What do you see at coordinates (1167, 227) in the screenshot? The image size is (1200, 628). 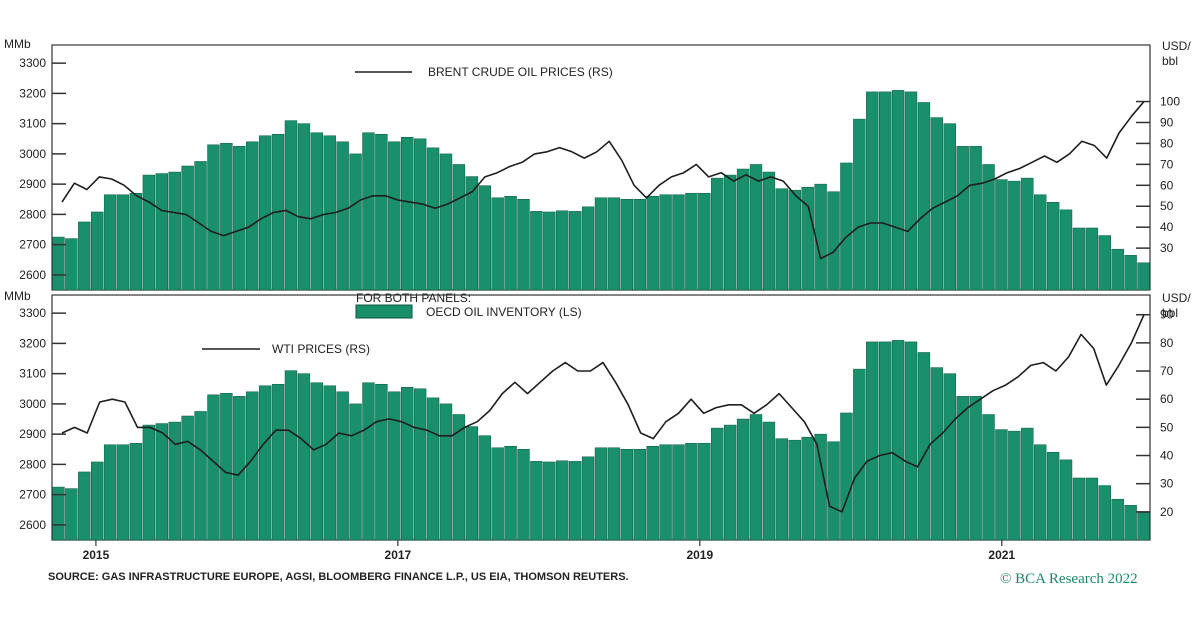 I see `panel-1-right-tick-label: 40` at bounding box center [1167, 227].